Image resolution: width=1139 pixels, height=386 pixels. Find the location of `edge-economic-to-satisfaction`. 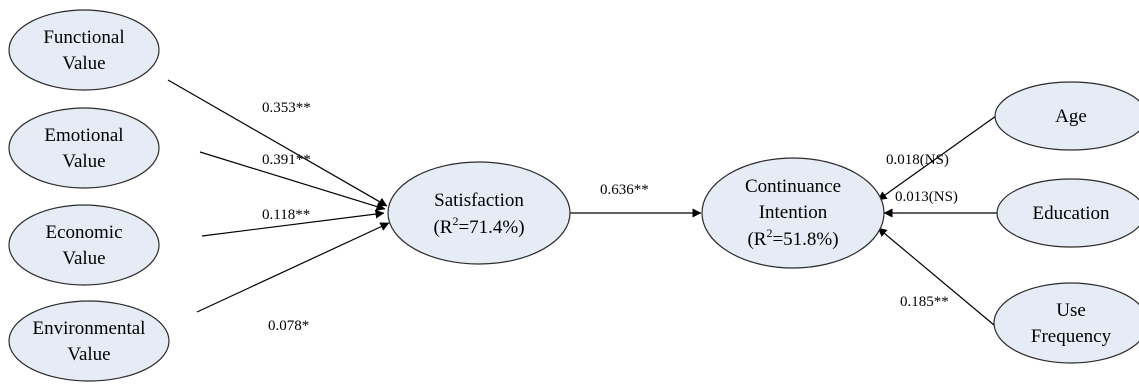

edge-economic-to-satisfaction is located at coordinates (293, 223).